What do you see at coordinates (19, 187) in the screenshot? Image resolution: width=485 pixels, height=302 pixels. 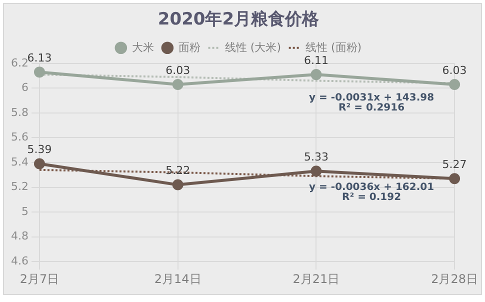 I see `y-tick-label: 5.2` at bounding box center [19, 187].